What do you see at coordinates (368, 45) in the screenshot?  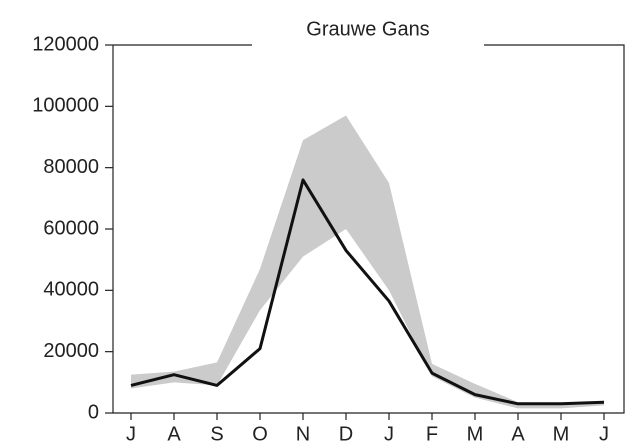 I see `title-backdrop` at bounding box center [368, 45].